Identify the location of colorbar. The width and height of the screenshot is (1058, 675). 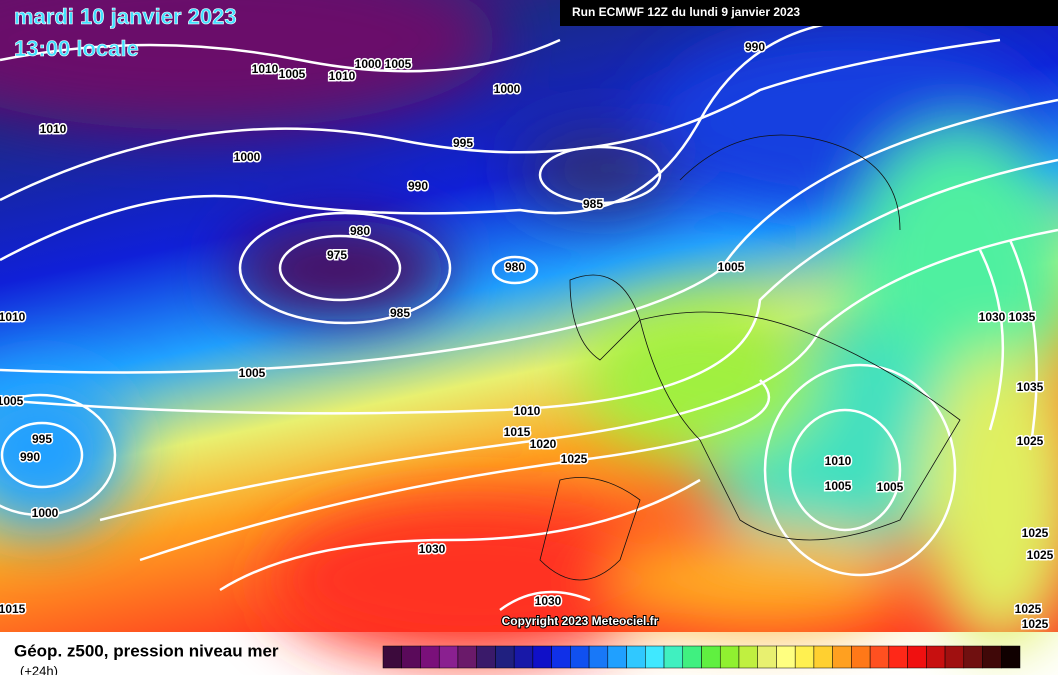
(701, 657).